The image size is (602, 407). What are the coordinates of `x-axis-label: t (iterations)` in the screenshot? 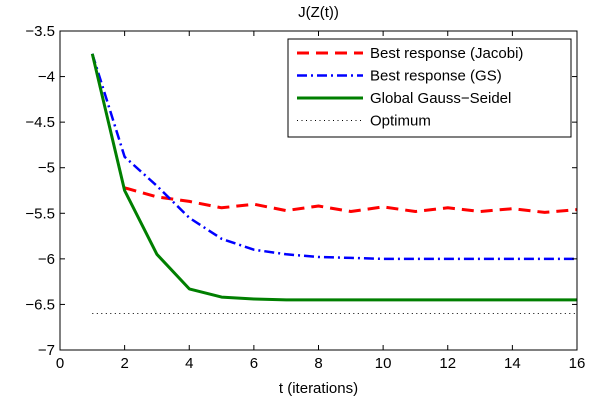 It's located at (318, 388).